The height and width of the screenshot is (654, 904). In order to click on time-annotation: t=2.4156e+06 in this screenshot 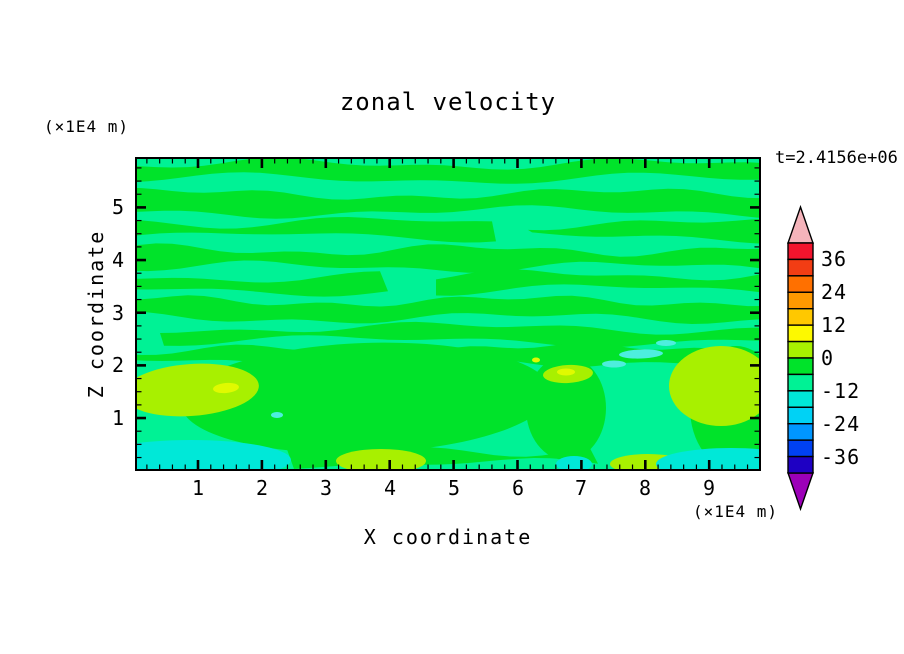, I will do `click(836, 158)`.